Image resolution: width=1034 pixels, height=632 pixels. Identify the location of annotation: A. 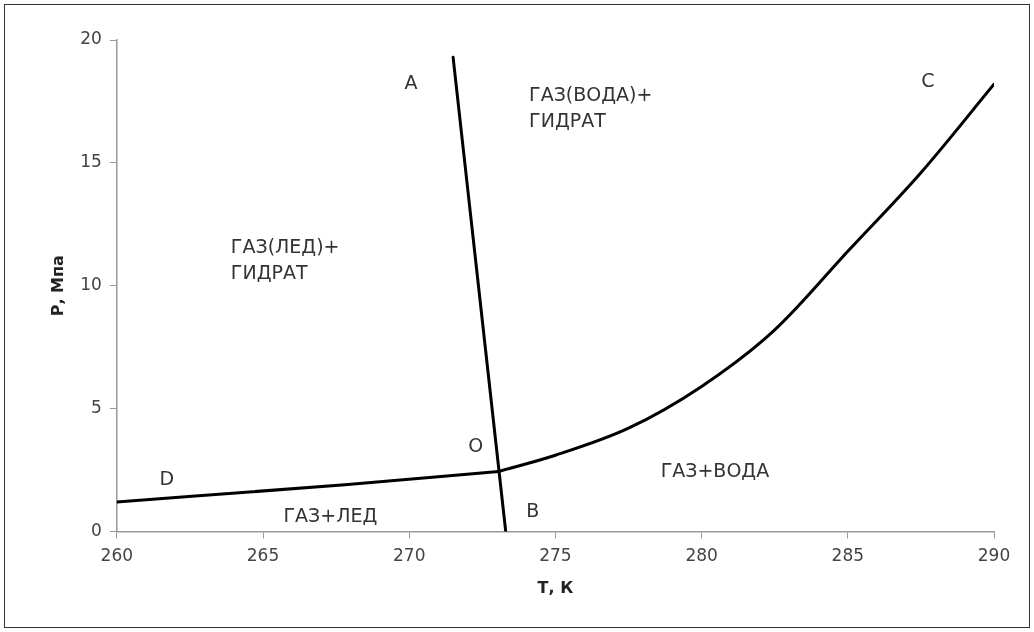
(411, 82).